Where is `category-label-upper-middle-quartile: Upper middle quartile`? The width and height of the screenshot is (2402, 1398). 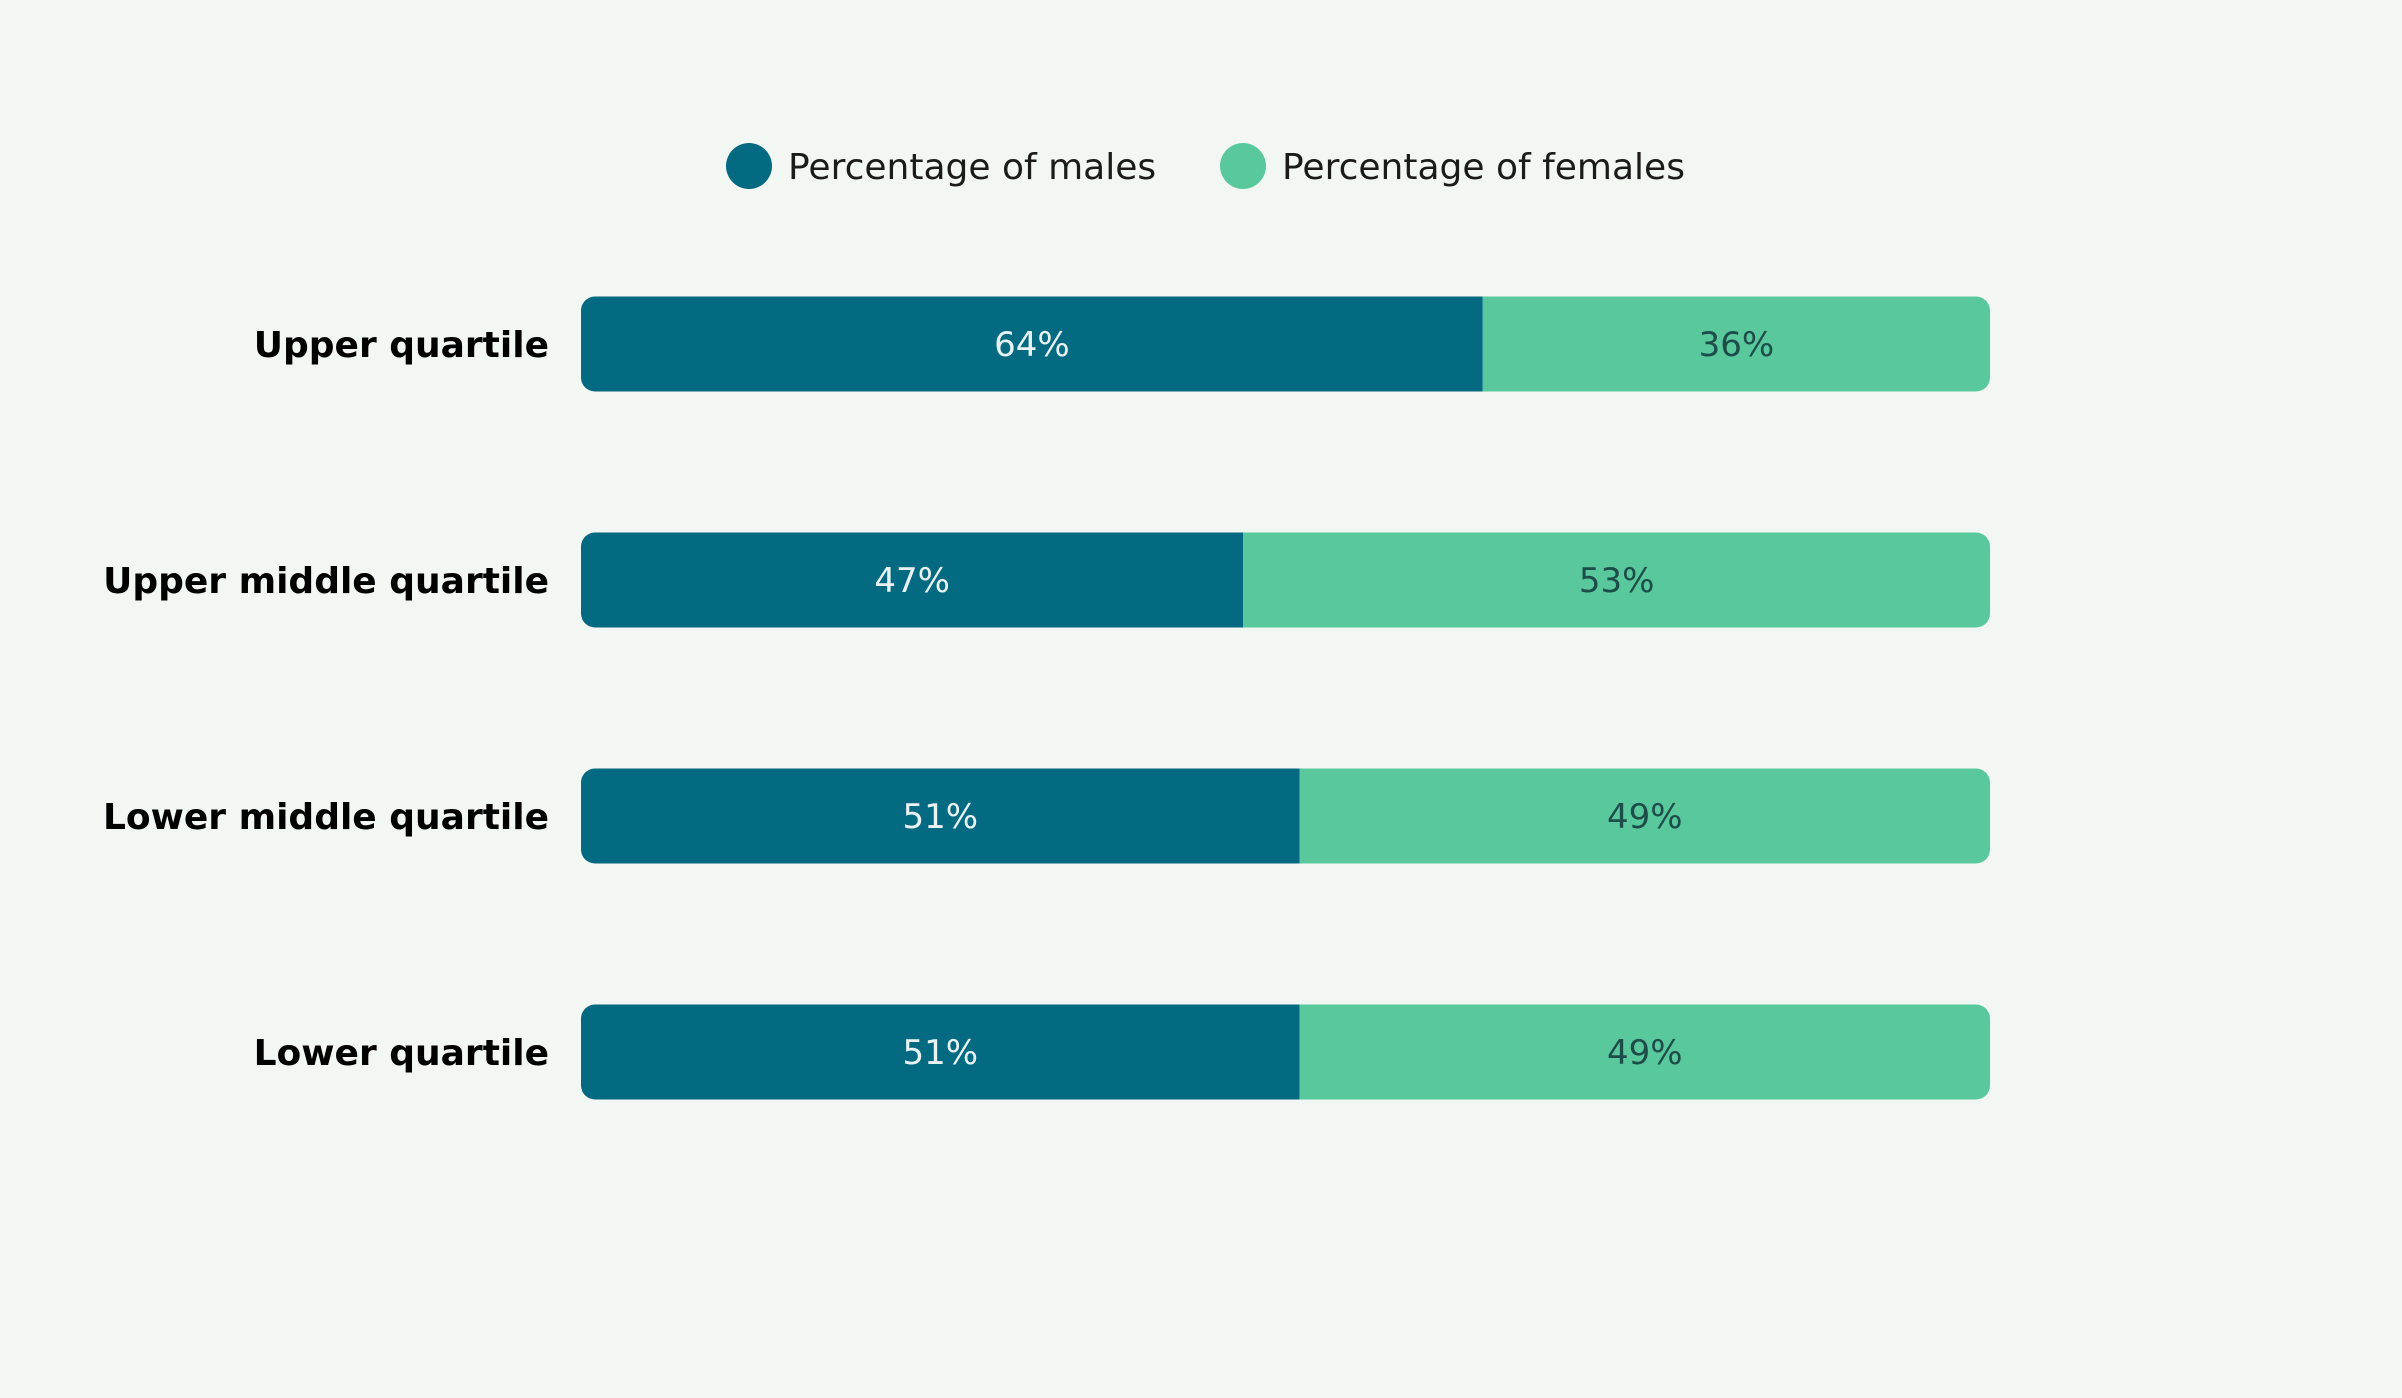
category-label-upper-middle-quartile: Upper middle quartile is located at coordinates (326, 581).